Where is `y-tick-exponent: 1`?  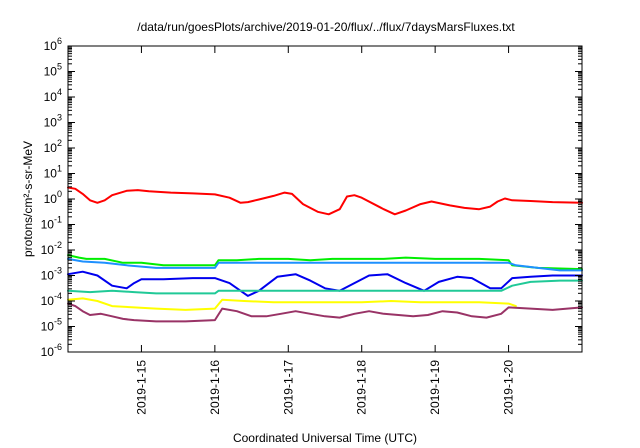 y-tick-exponent: 1 is located at coordinates (59, 169).